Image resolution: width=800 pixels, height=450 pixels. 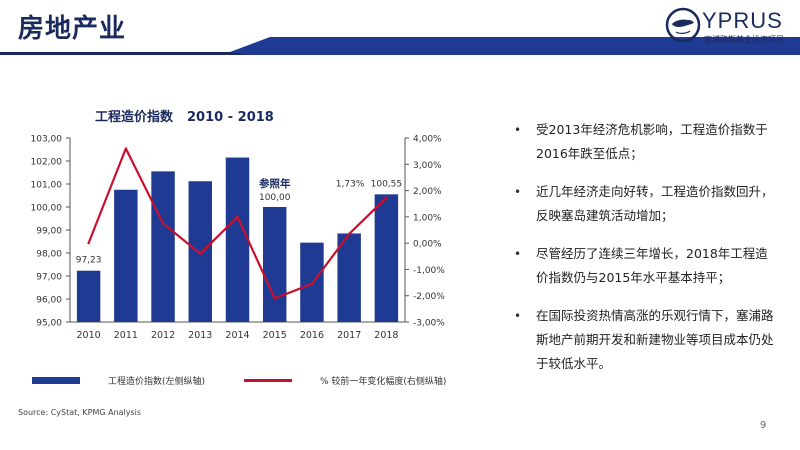 What do you see at coordinates (349, 335) in the screenshot?
I see `x-tick-label: 2017` at bounding box center [349, 335].